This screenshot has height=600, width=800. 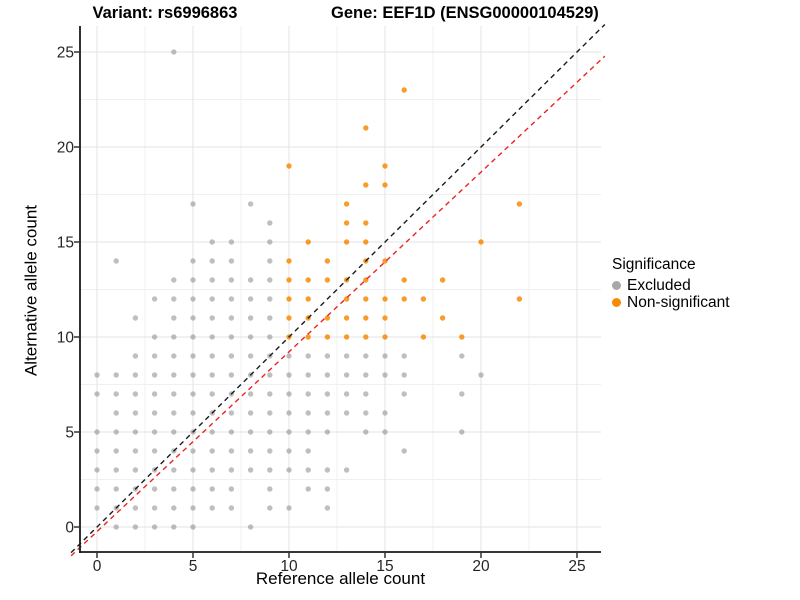 What do you see at coordinates (654, 264) in the screenshot?
I see `legend-title: Significance` at bounding box center [654, 264].